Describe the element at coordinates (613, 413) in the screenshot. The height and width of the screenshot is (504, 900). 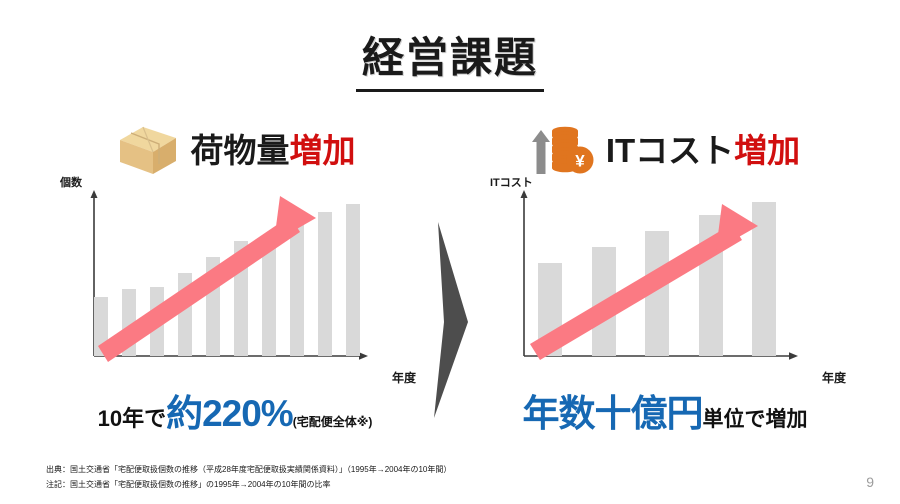
I see `caption-it-cost-main: 年数十億円` at that location.